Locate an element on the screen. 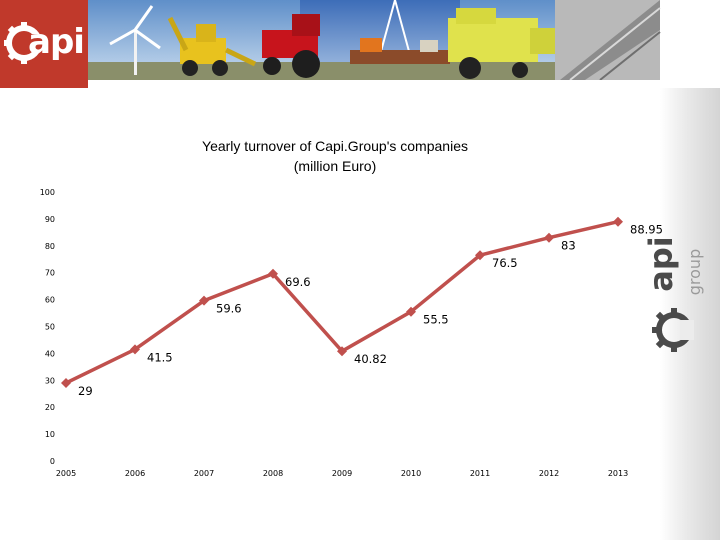 This screenshot has width=720, height=540. drilling-rig-icon is located at coordinates (400, 32).